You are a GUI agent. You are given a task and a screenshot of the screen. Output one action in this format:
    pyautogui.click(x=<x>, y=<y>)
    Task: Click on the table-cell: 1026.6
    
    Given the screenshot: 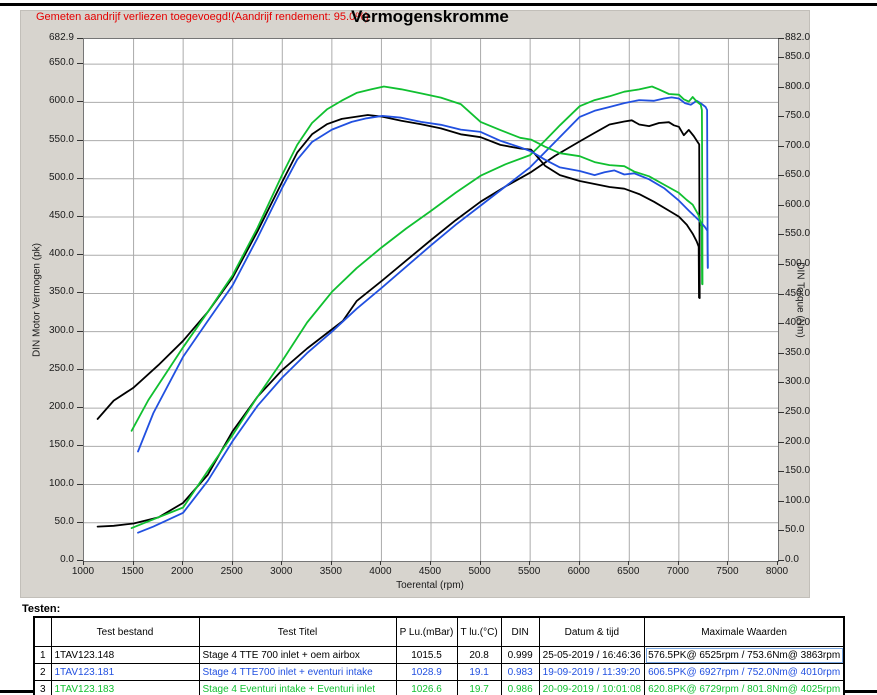 What is the action you would take?
    pyautogui.click(x=426, y=687)
    